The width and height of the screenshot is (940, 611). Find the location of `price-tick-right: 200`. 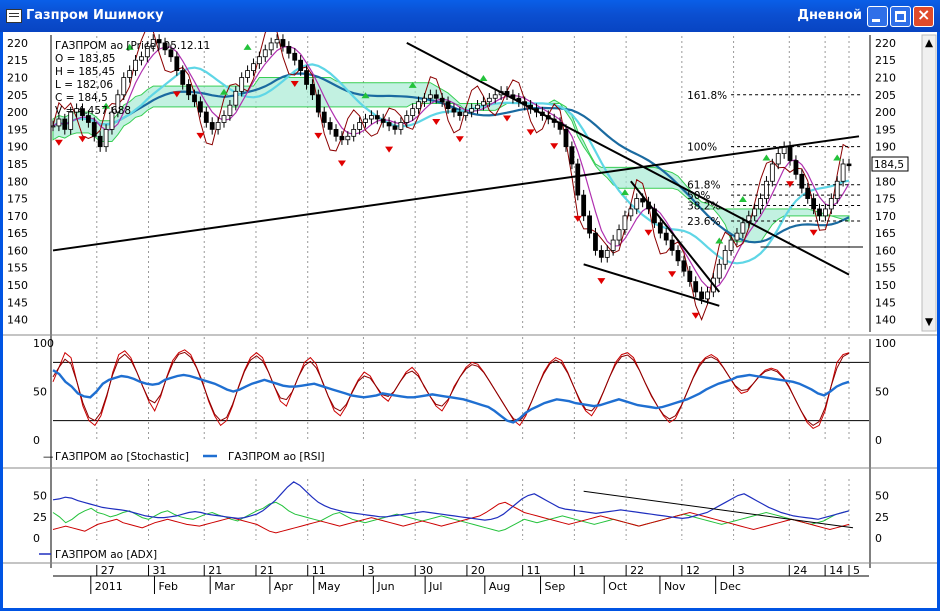

price-tick-right: 200 is located at coordinates (885, 112).